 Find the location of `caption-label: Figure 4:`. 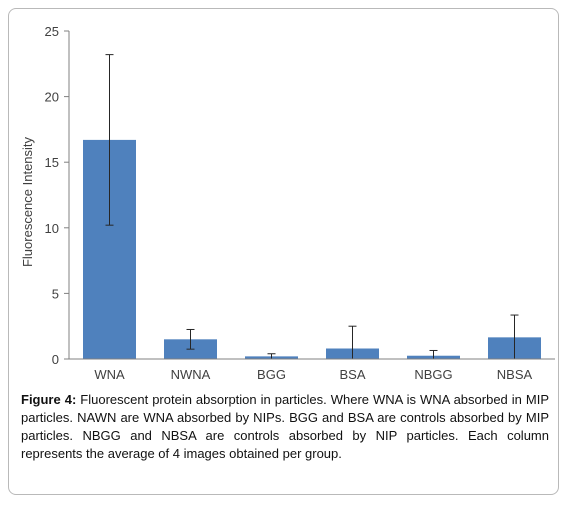

caption-label: Figure 4: is located at coordinates (49, 399).